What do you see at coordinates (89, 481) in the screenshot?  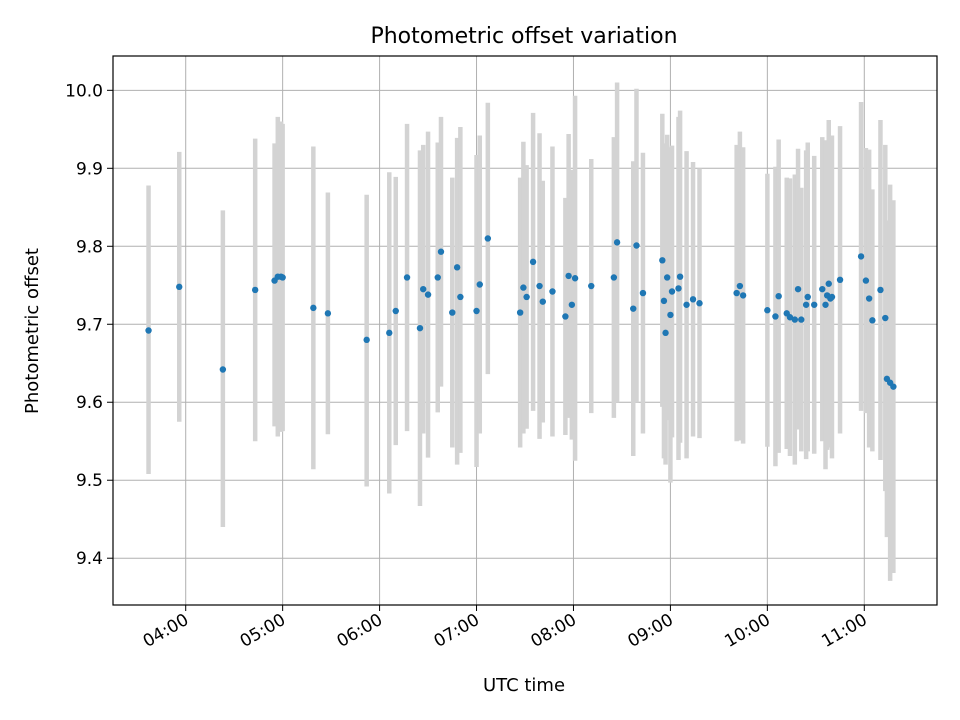 I see `y-tick-label: 9.5` at bounding box center [89, 481].